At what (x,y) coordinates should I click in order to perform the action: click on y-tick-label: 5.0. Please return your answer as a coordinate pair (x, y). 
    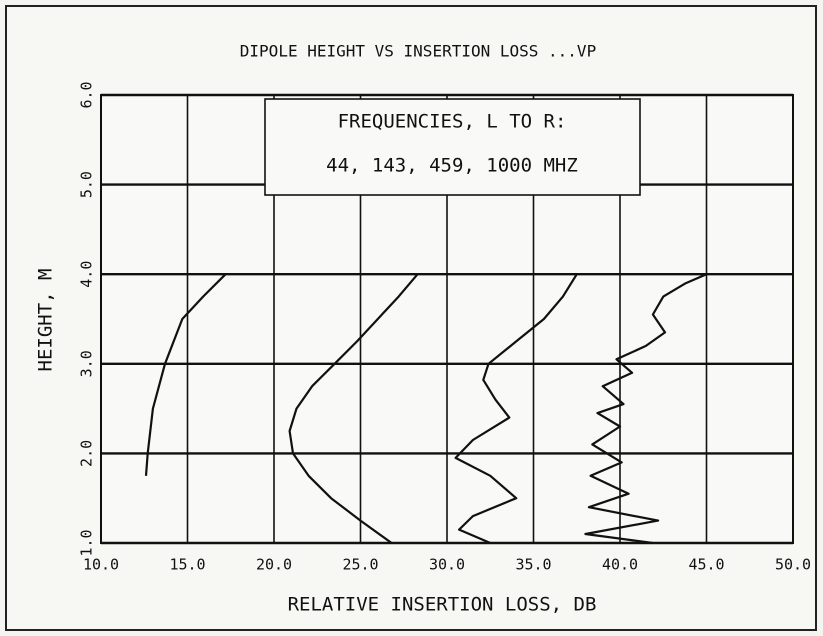
    Looking at the image, I should click on (87, 184).